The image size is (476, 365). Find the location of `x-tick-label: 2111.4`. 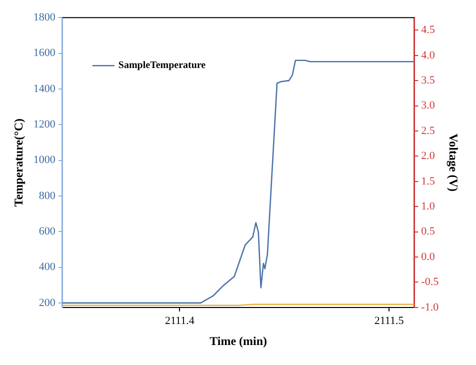

x-tick-label: 2111.4 is located at coordinates (179, 320).